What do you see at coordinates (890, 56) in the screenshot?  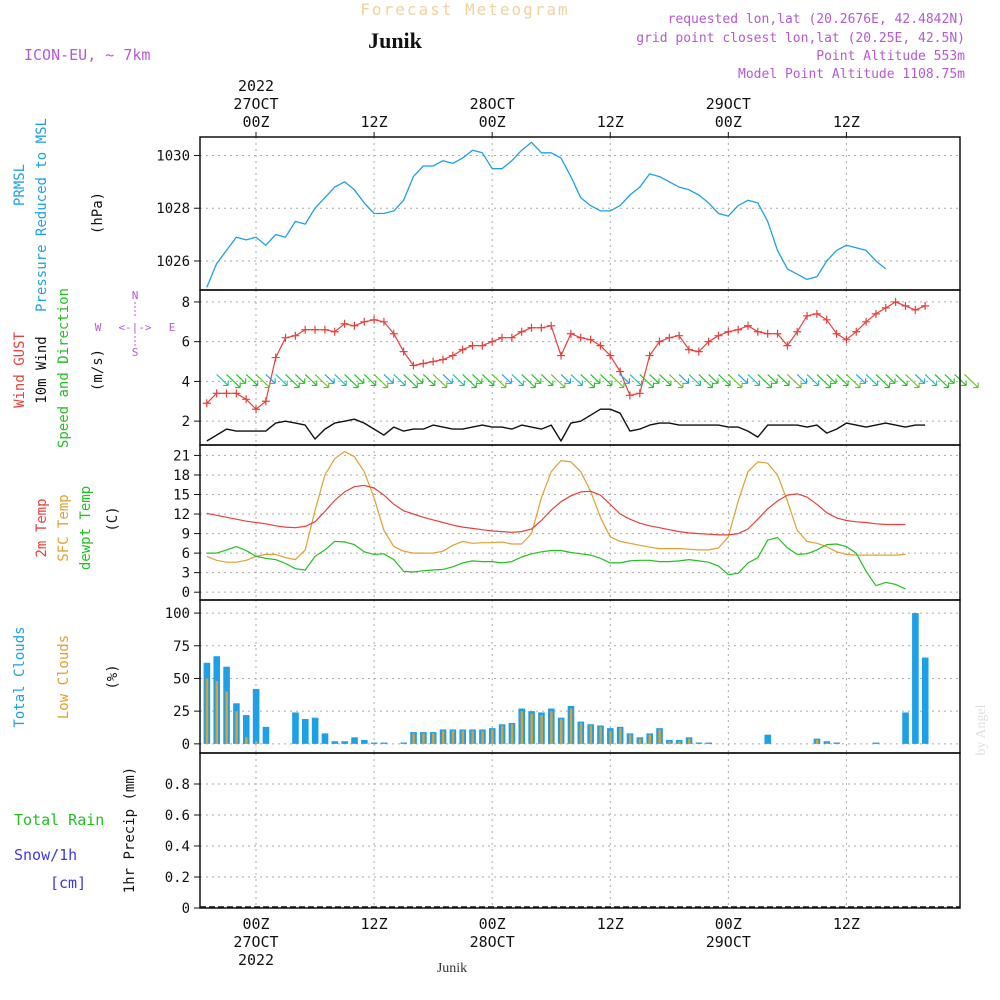 I see `point-altitude: Point Altitude 553m` at bounding box center [890, 56].